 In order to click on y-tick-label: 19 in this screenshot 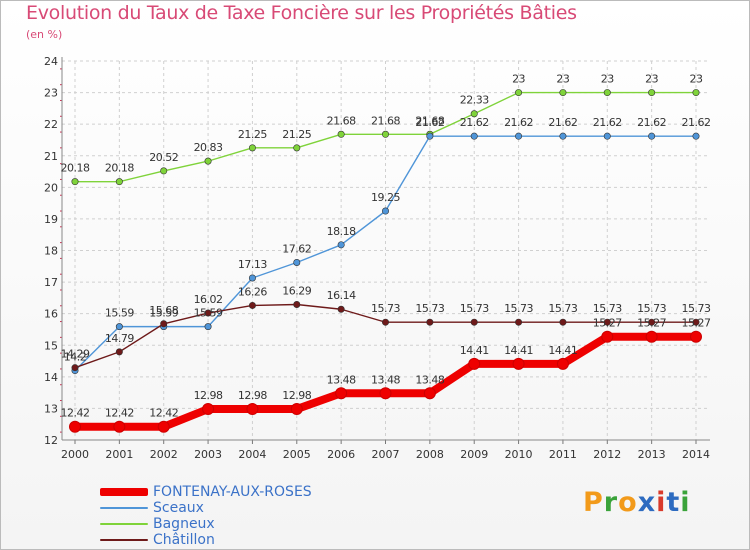, I will do `click(51, 219)`.